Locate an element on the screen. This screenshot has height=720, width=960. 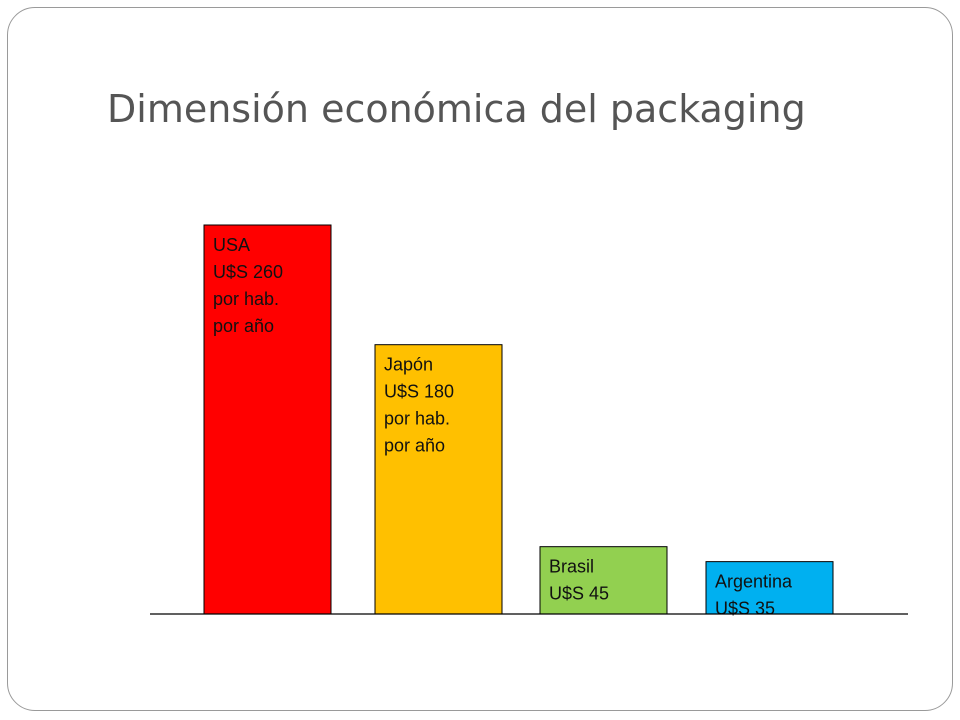
bar-label-line: Japón is located at coordinates (408, 365).